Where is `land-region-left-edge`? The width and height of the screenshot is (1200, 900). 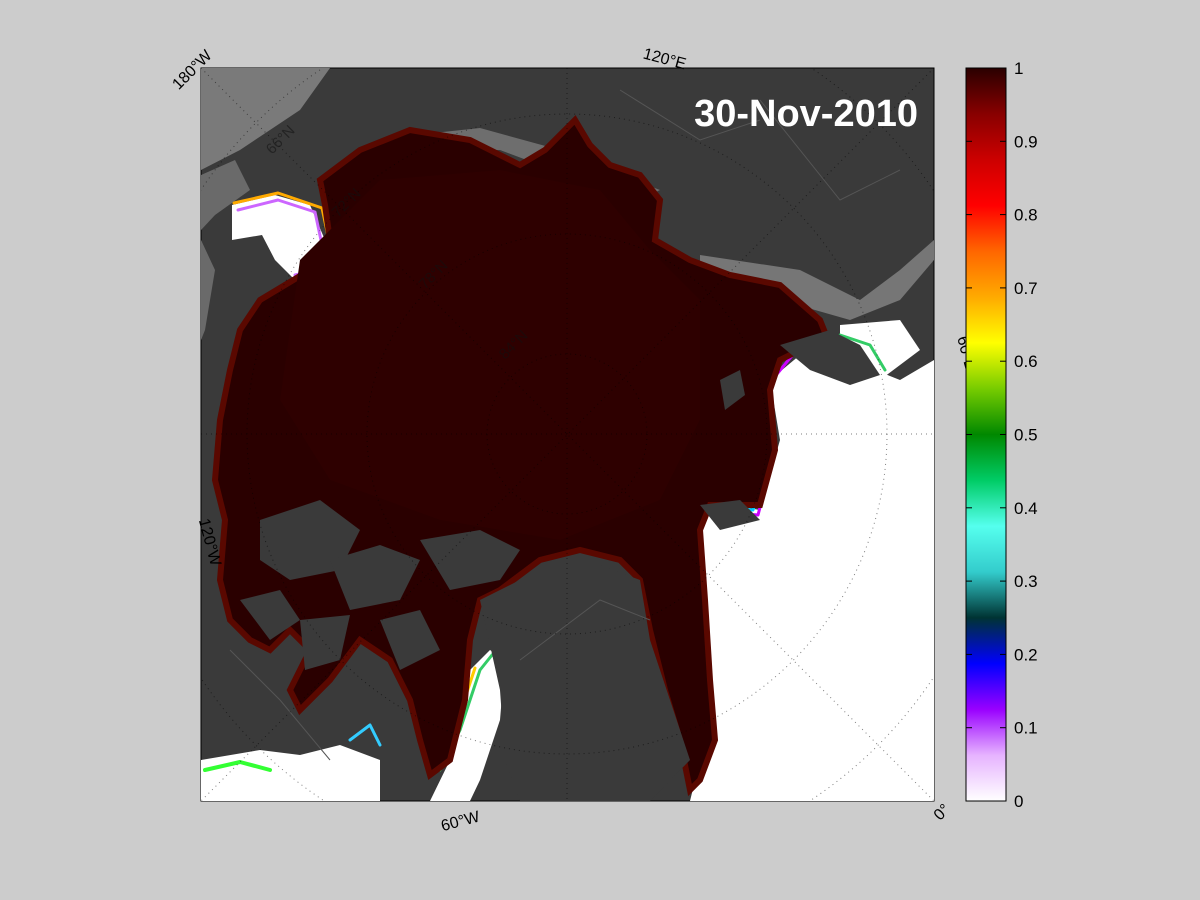
land-region-left-edge is located at coordinates (225, 195).